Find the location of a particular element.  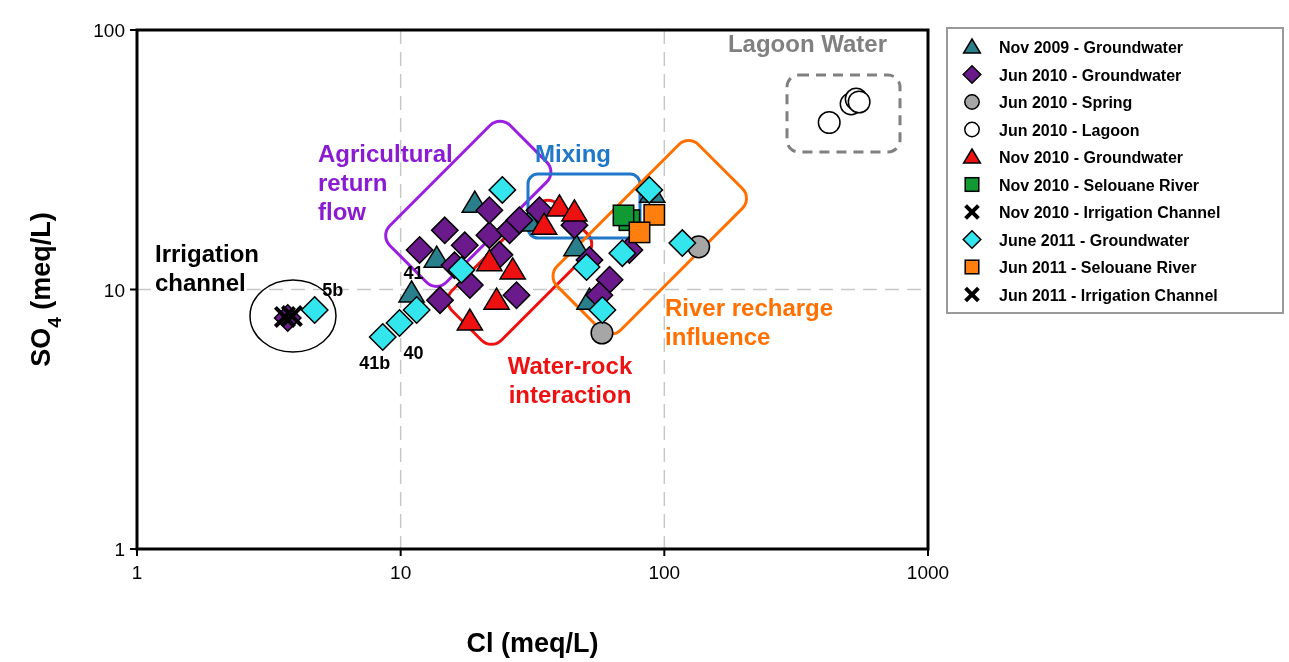

x-tick-label: 10 is located at coordinates (401, 572).